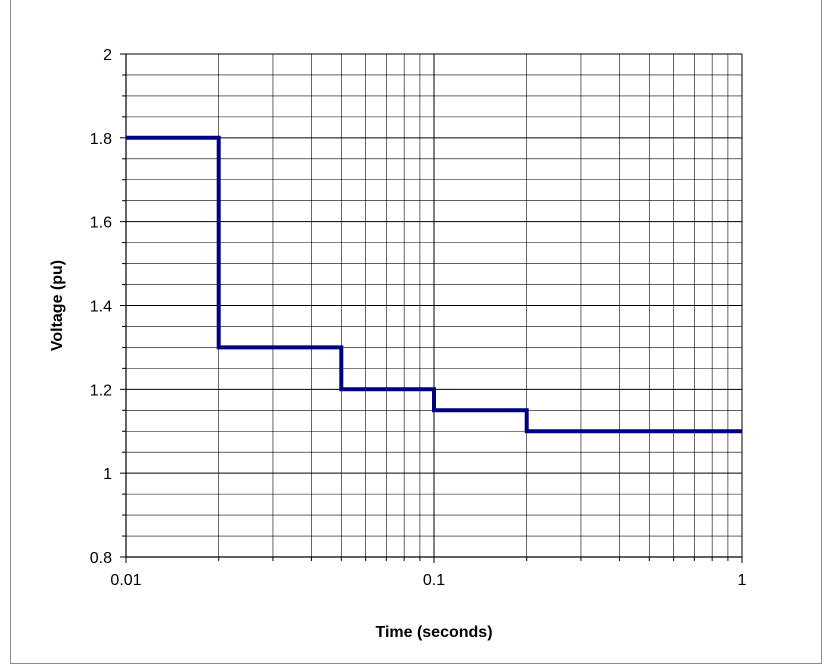  I want to click on y-tick-label: 1, so click(107, 474).